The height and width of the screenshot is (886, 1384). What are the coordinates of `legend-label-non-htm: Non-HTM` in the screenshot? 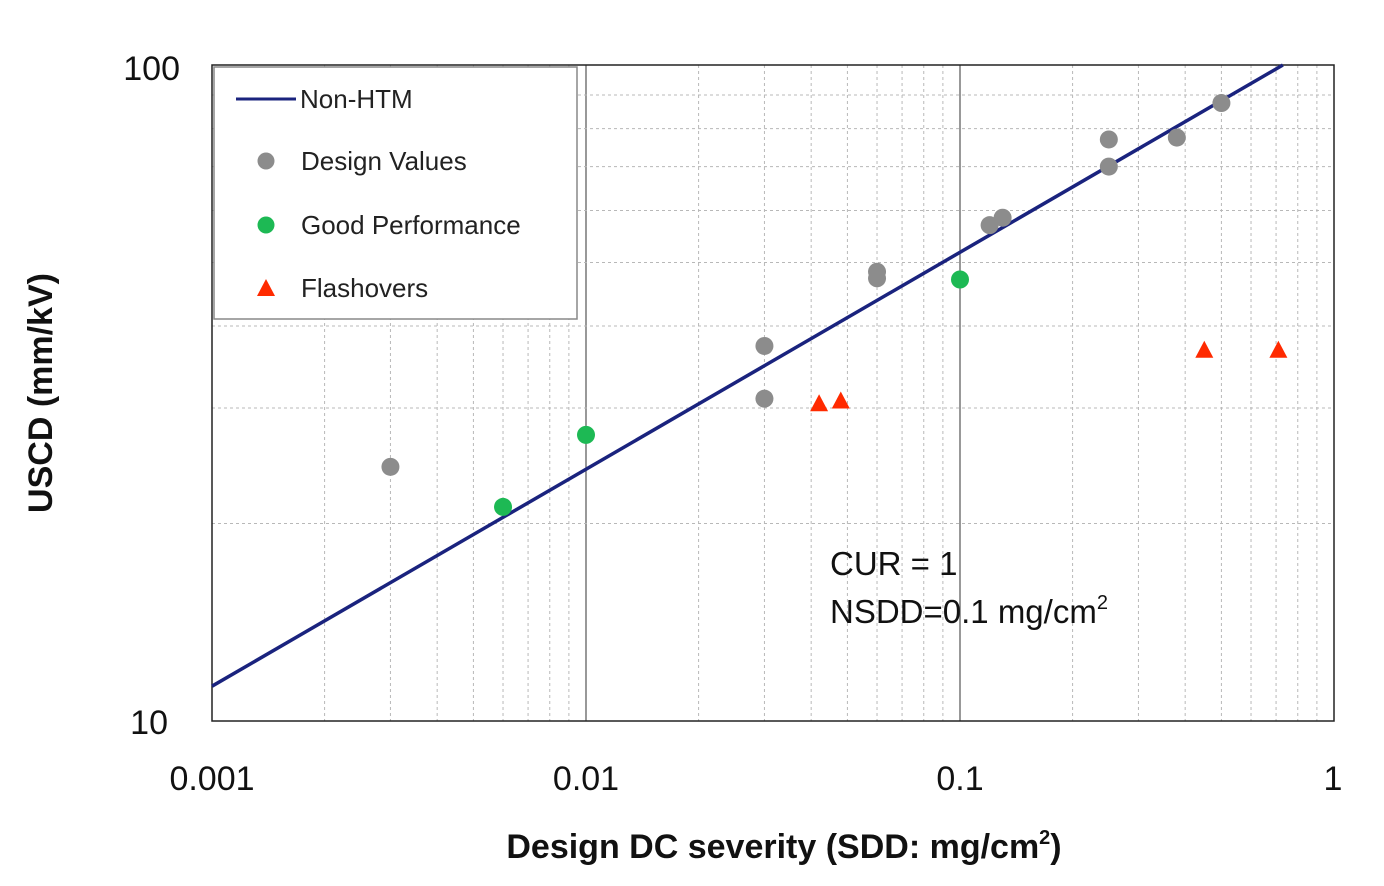 It's located at (356, 99).